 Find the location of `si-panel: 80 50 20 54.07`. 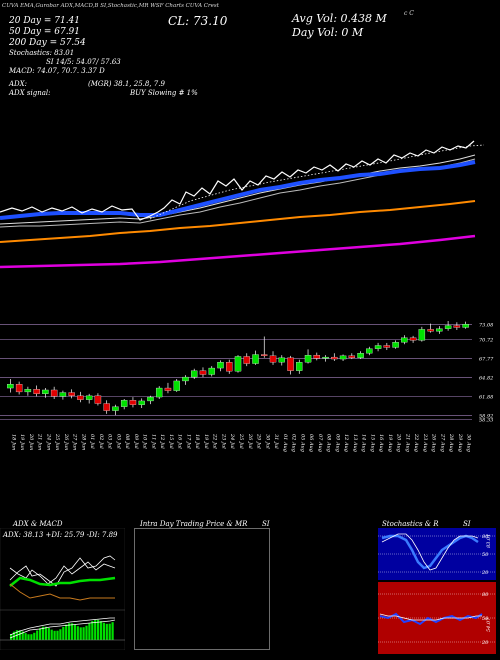

si-panel: 80 50 20 54.07 is located at coordinates (437, 618).